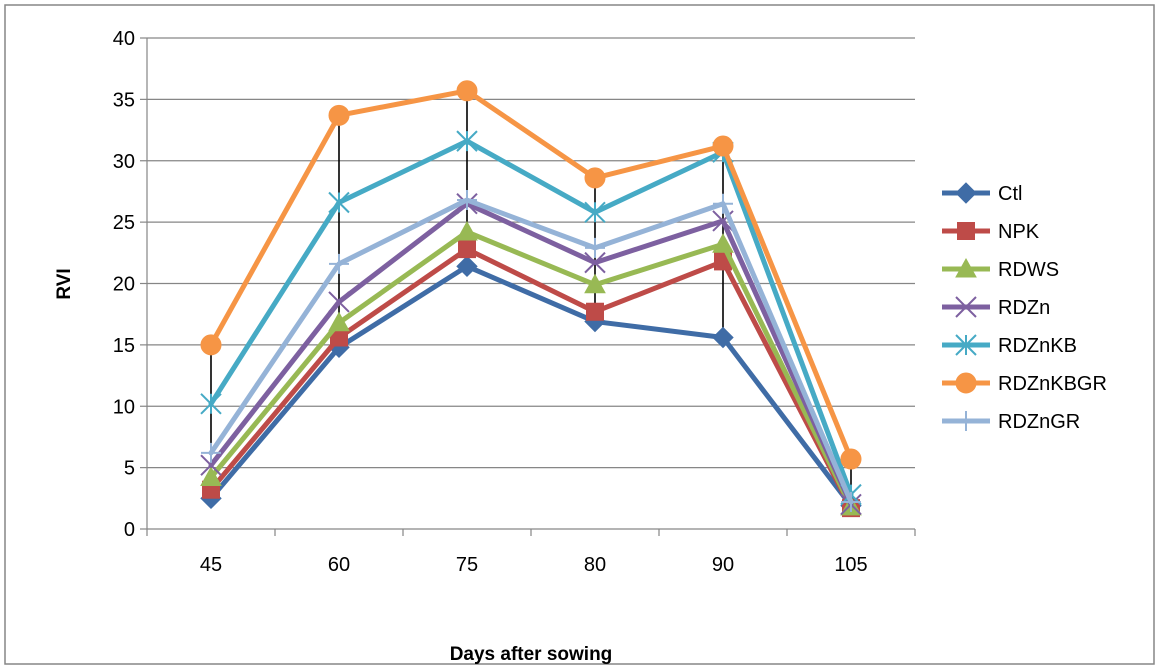  Describe the element at coordinates (129, 469) in the screenshot. I see `y-tick-label: 5` at that location.